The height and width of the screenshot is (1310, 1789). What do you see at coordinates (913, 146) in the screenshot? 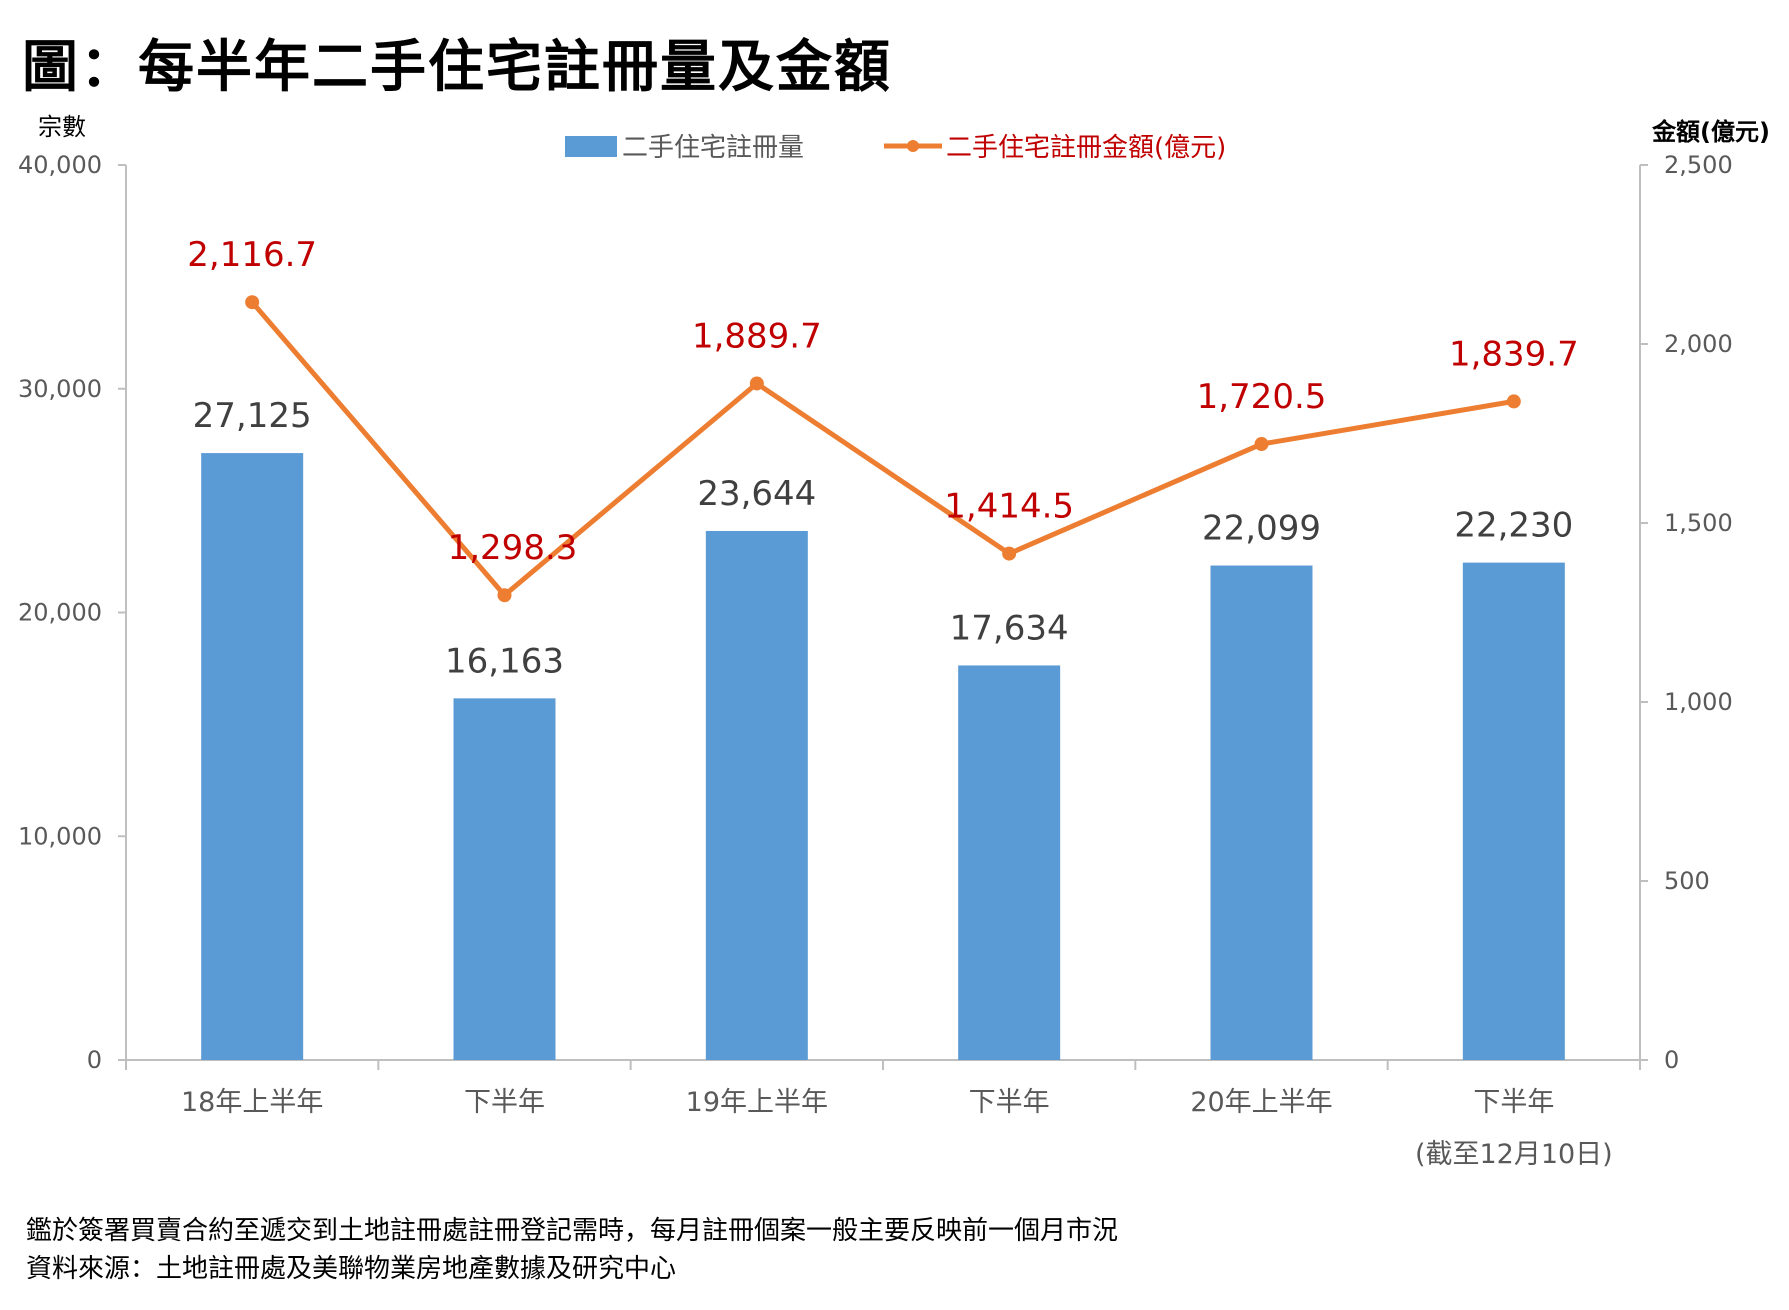
I see `legend-line-marker` at bounding box center [913, 146].